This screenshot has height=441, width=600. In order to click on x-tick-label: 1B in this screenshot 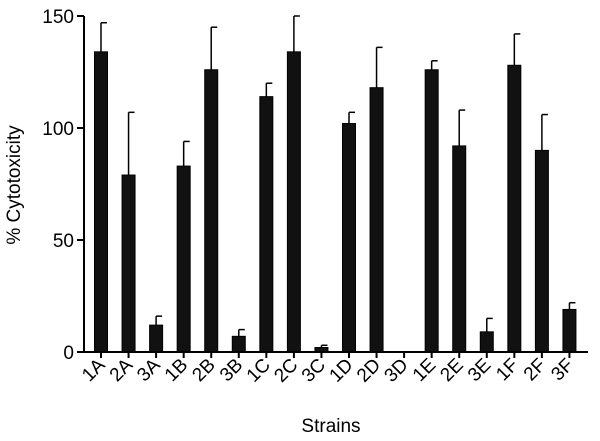, I will do `click(176, 370)`.